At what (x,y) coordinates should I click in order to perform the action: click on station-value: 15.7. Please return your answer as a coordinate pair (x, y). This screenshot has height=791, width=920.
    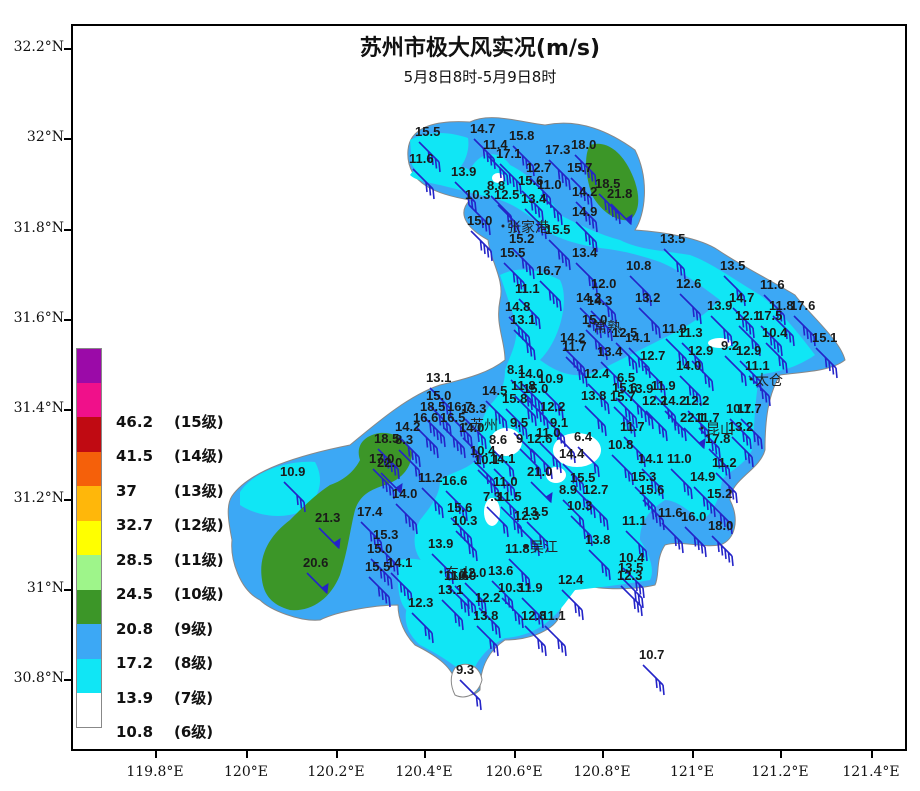
    Looking at the image, I should click on (622, 396).